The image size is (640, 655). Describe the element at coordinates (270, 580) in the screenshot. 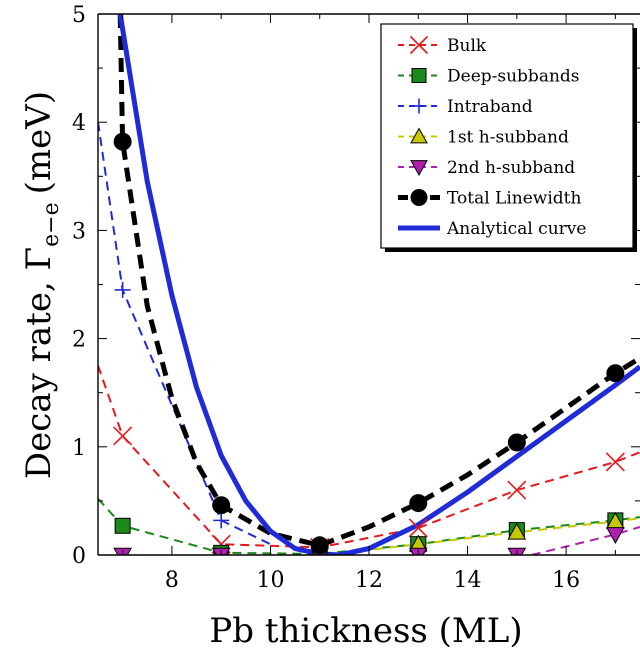

I see `x-tick-label: 10` at that location.